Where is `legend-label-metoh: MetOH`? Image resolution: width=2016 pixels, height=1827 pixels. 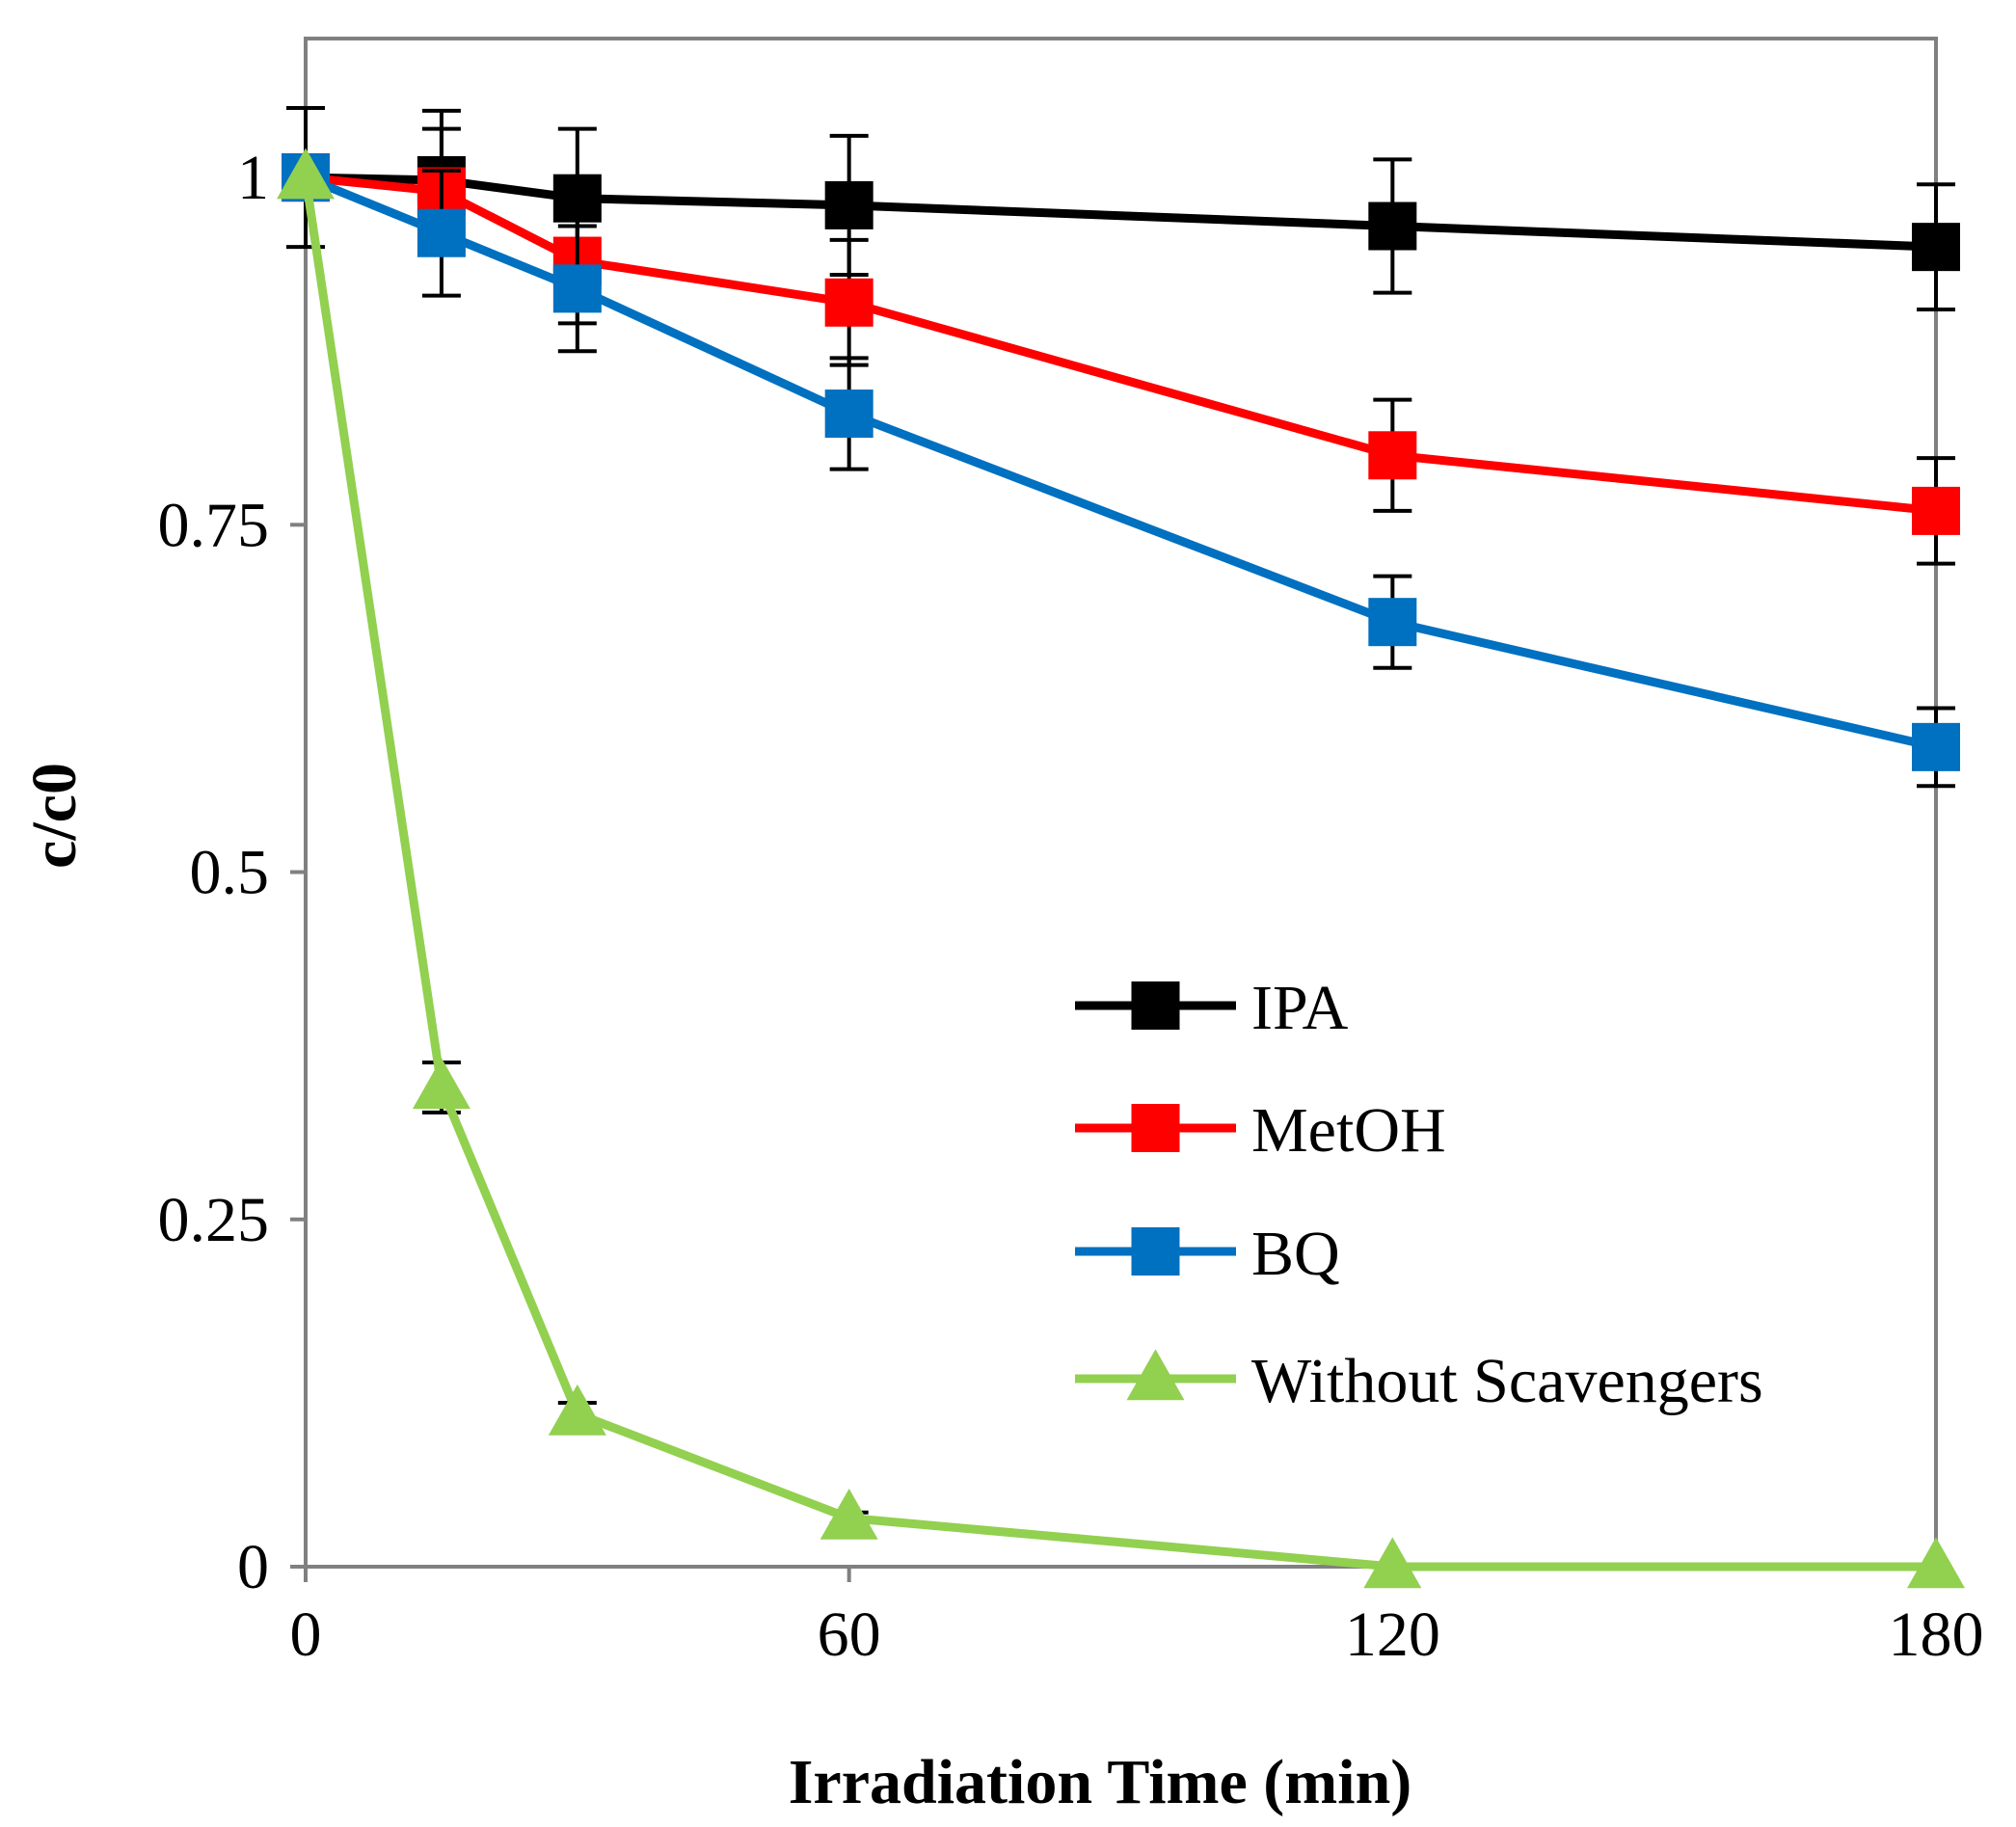
legend-label-metoh: MetOH is located at coordinates (1348, 1130).